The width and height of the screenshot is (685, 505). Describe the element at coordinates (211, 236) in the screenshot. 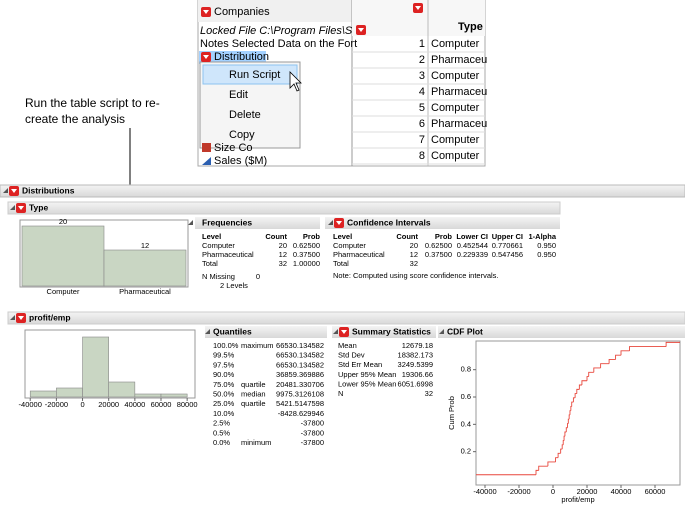

I see `column-header: Level` at that location.